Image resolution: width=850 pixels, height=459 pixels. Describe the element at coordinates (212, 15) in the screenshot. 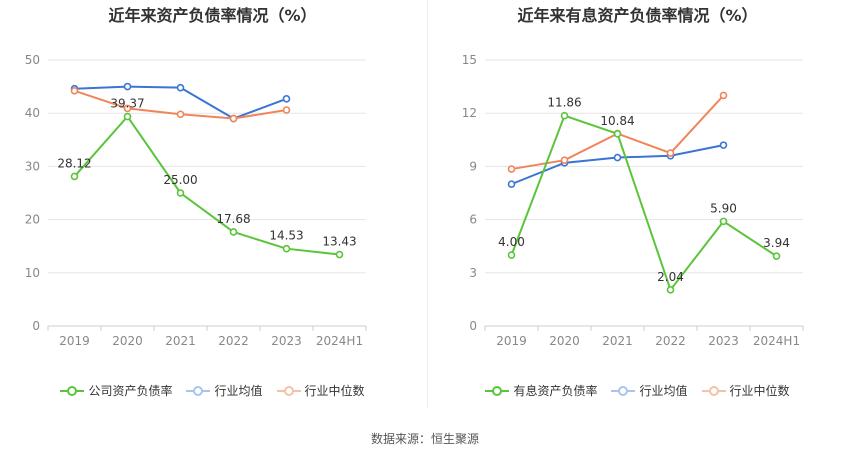

I see `left-chart-title: 近年来资产负债率情况（%）` at that location.